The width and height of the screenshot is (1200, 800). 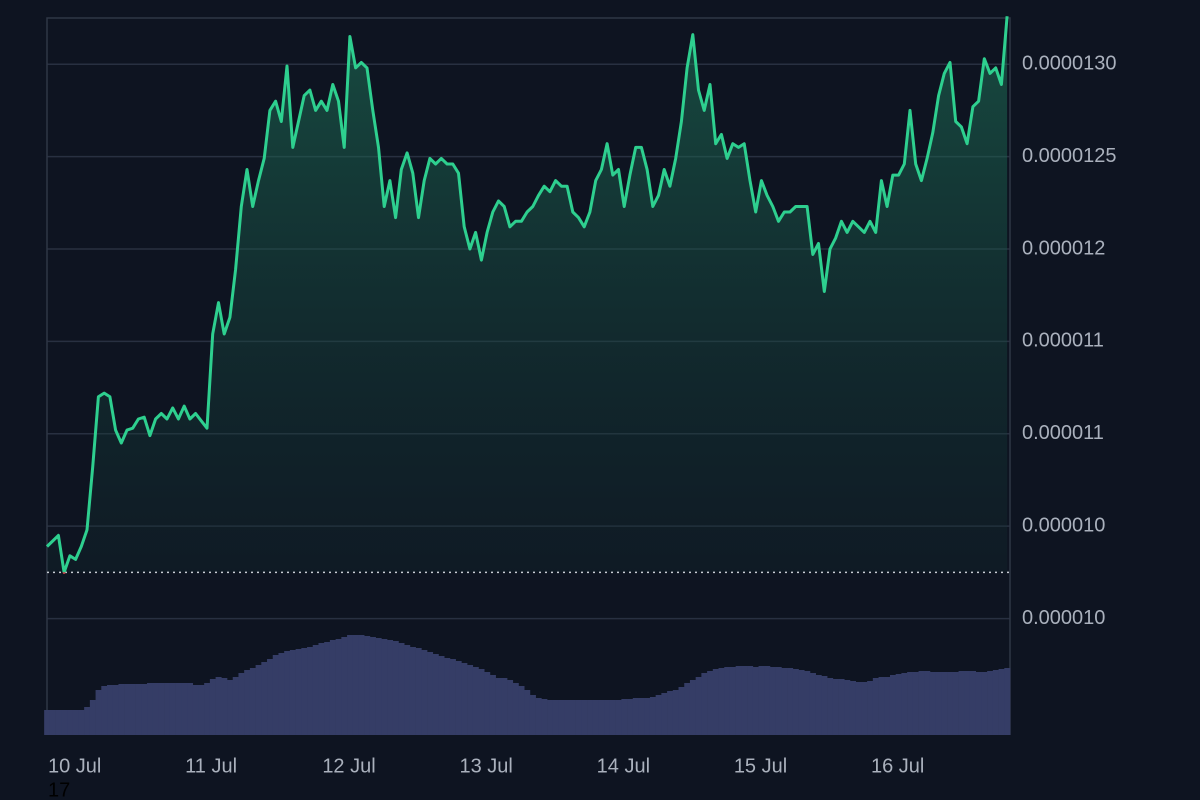 I want to click on x-tick-label: 15 Jul, so click(x=760, y=766).